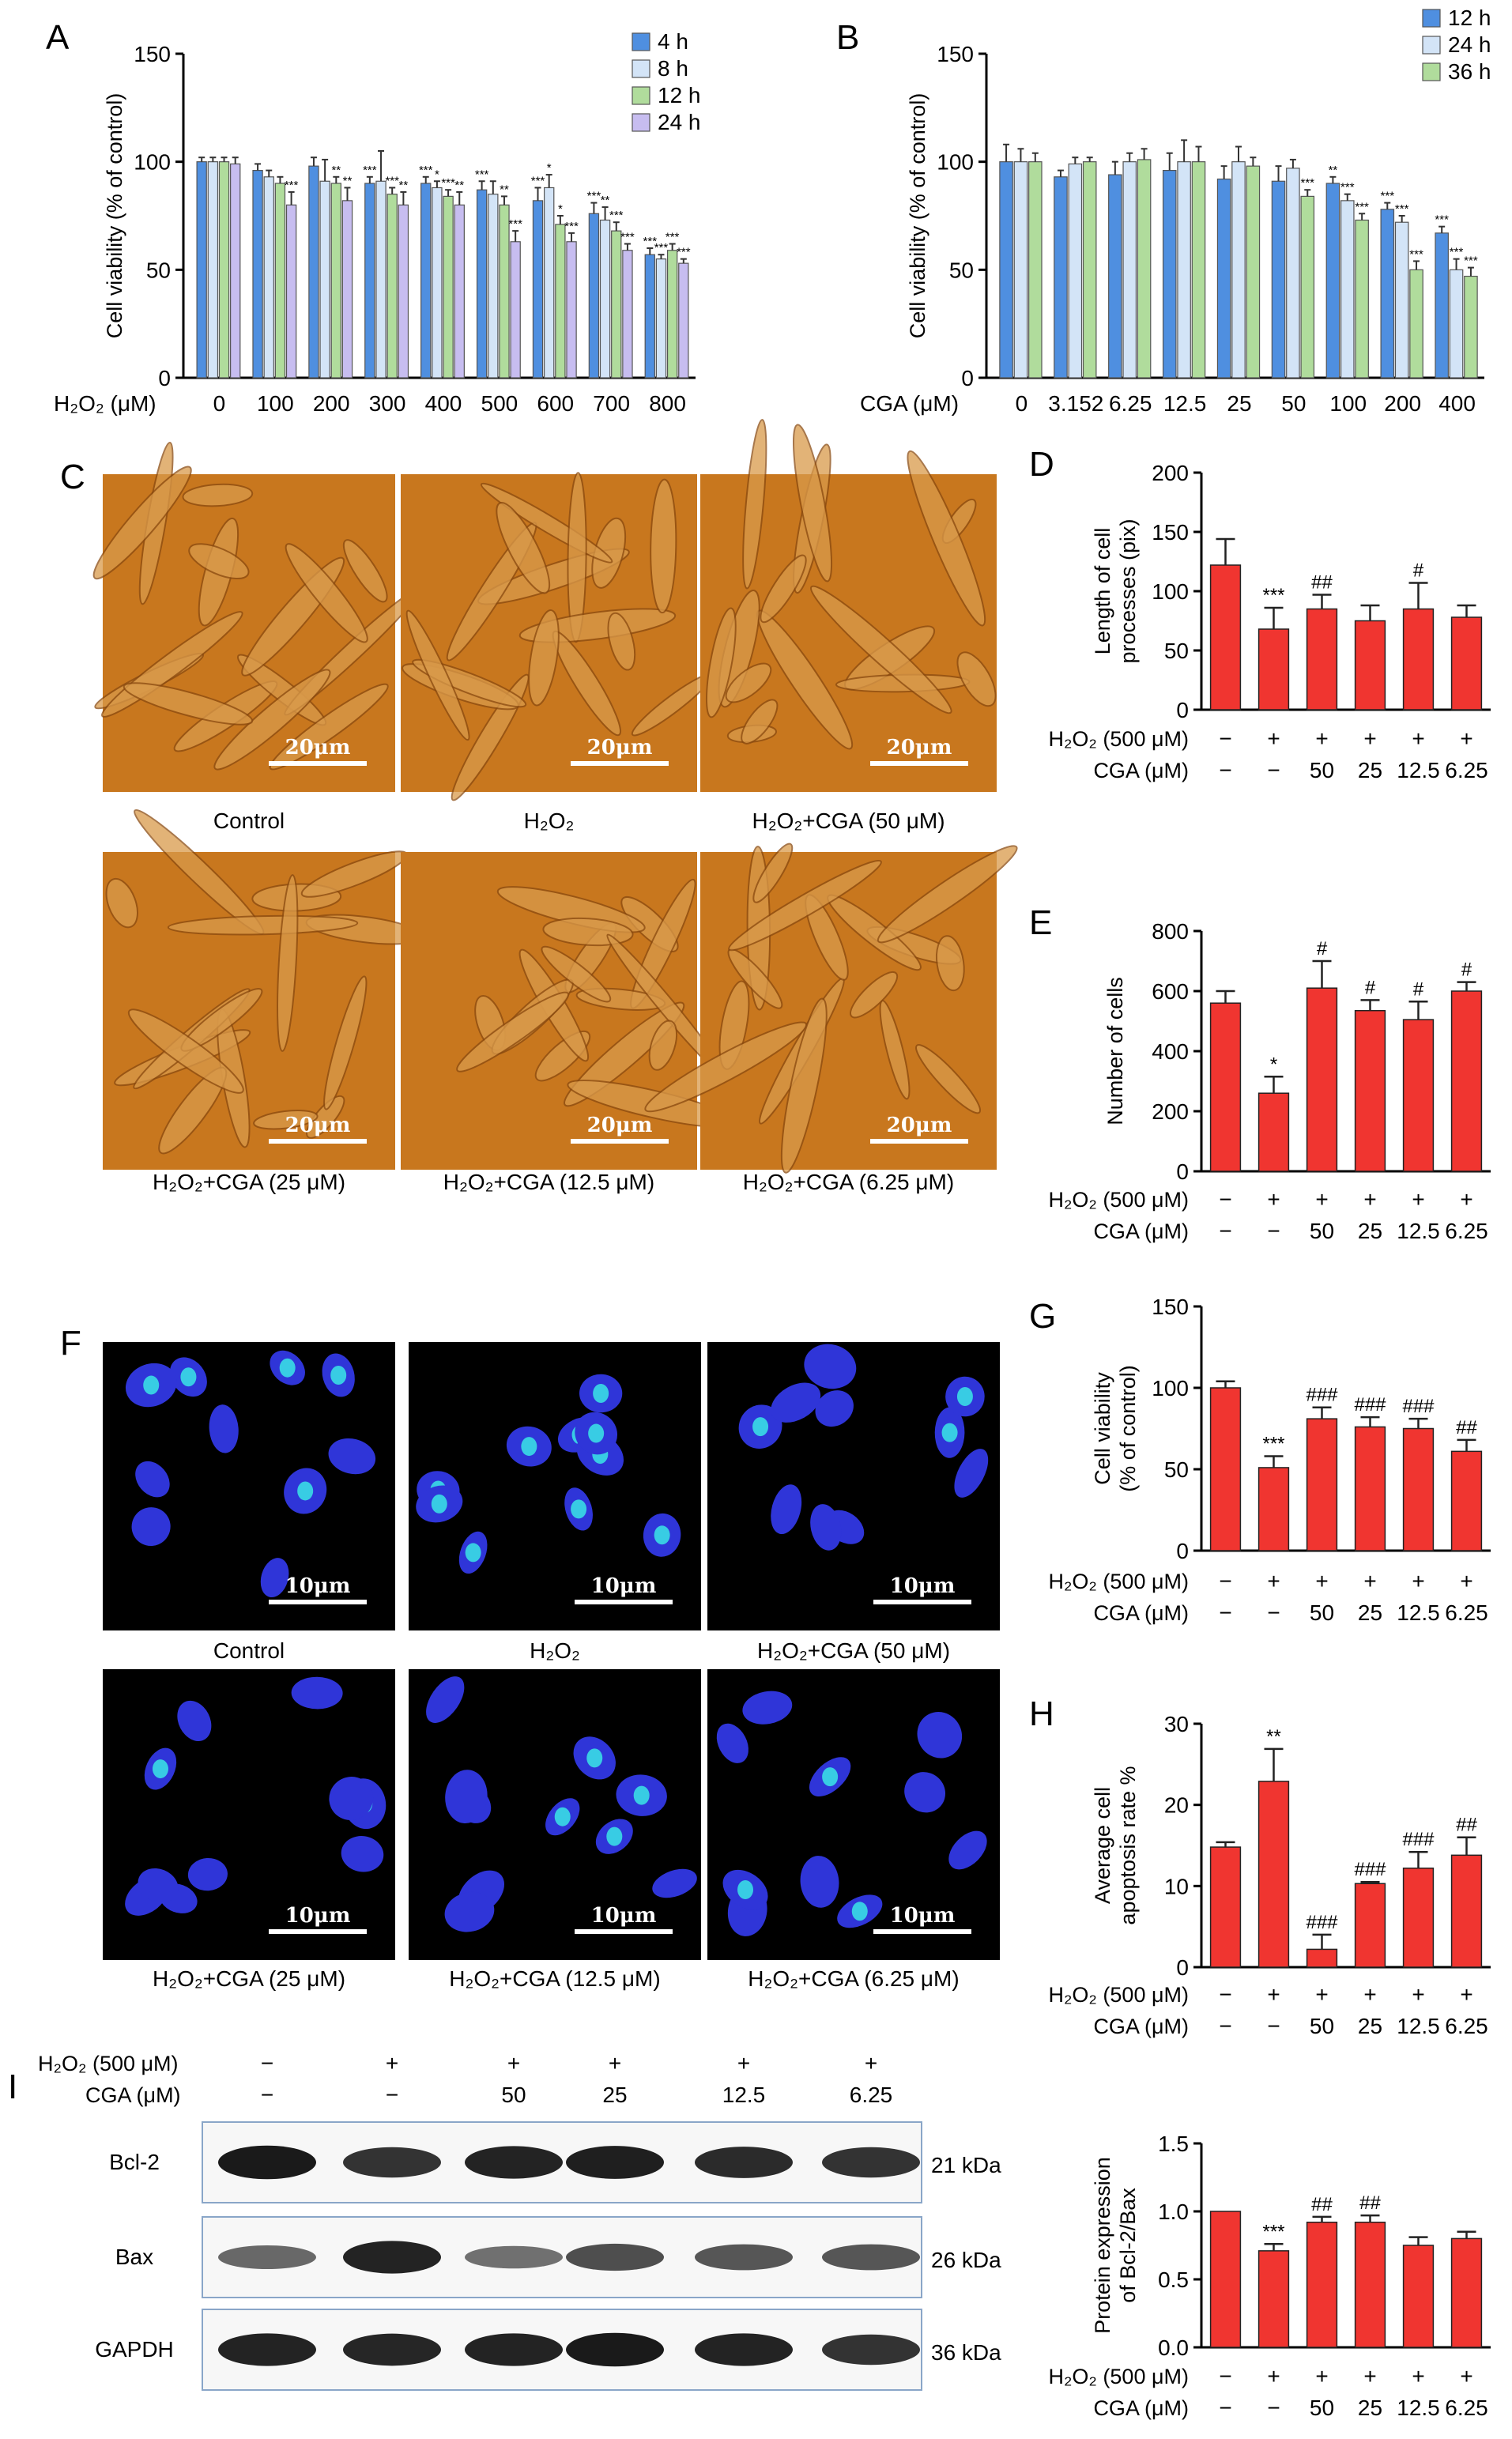  I want to click on micrograph-4: 20μm, so click(569, 1011).